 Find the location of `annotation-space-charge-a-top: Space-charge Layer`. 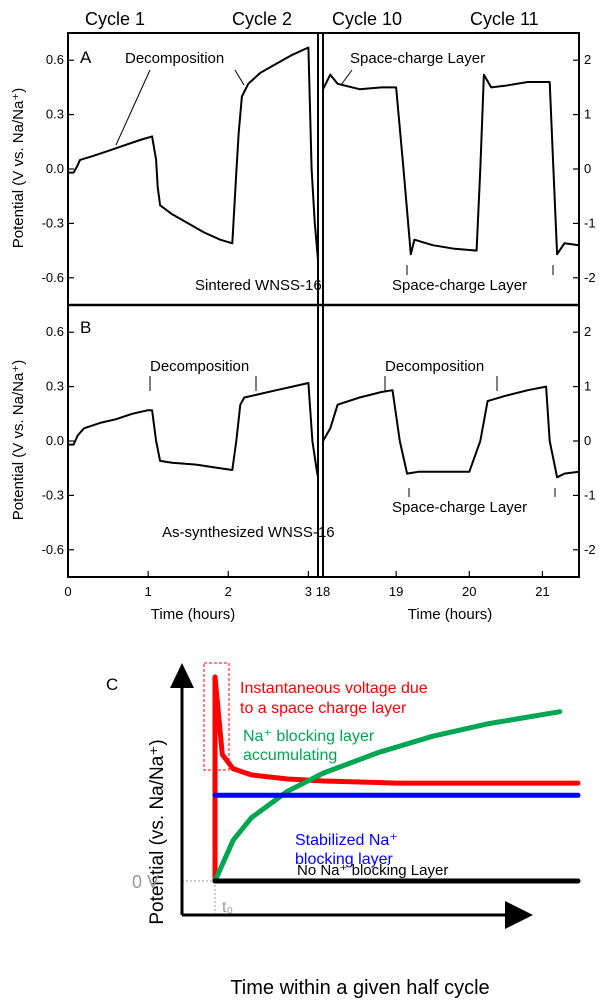

annotation-space-charge-a-top: Space-charge Layer is located at coordinates (417, 58).